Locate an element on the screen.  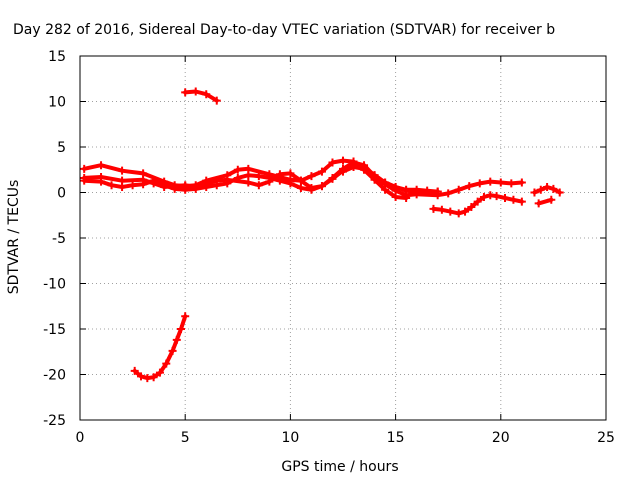
x-tick-label: 15 is located at coordinates (396, 438).